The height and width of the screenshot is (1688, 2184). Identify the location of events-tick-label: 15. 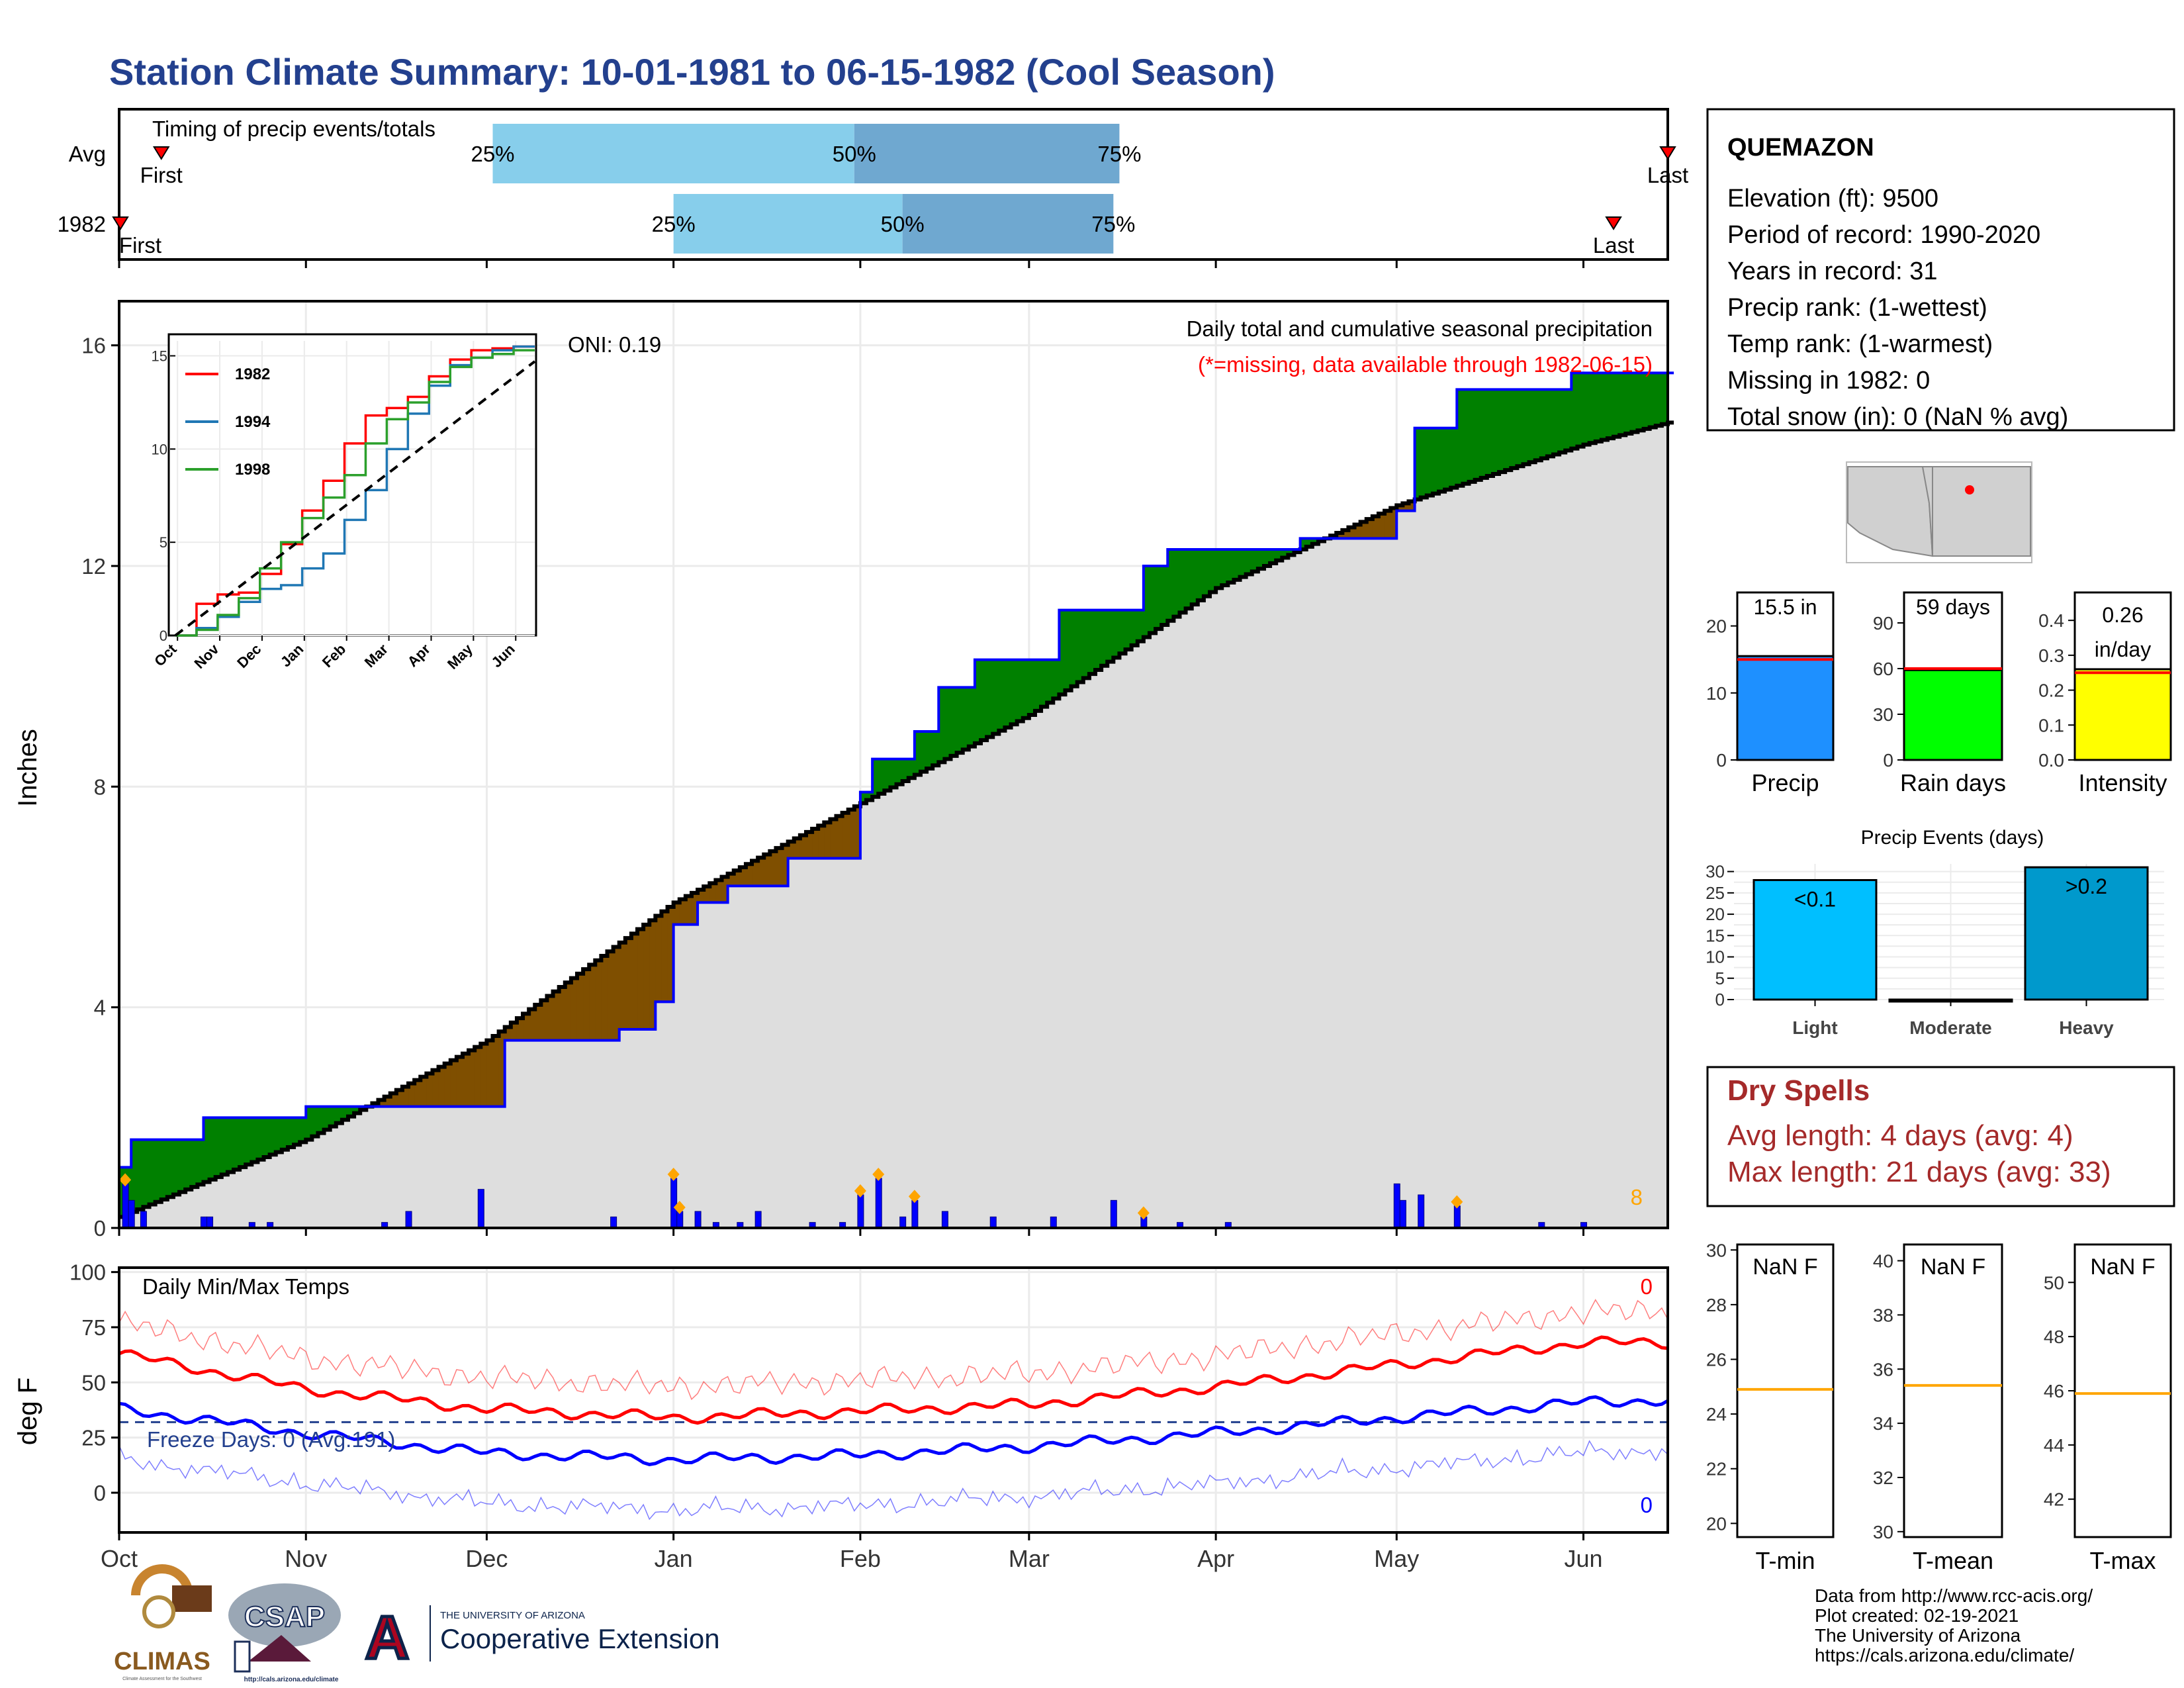
(1715, 935).